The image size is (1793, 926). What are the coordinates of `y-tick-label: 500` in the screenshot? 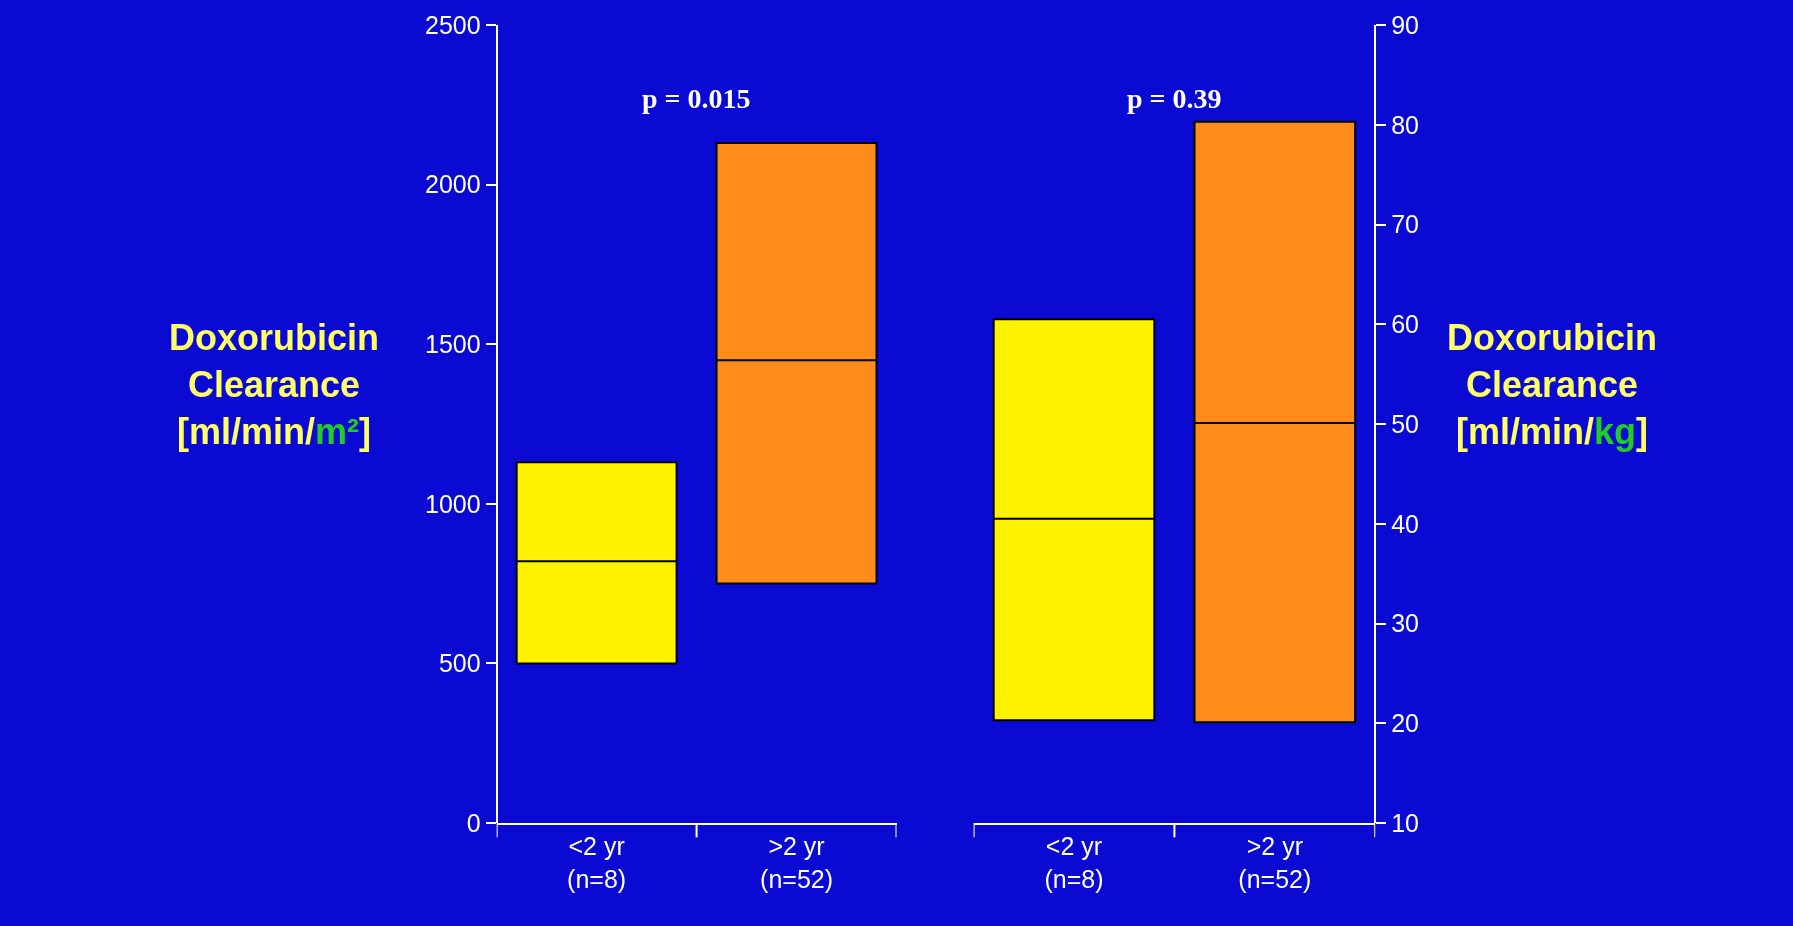 It's located at (459, 663).